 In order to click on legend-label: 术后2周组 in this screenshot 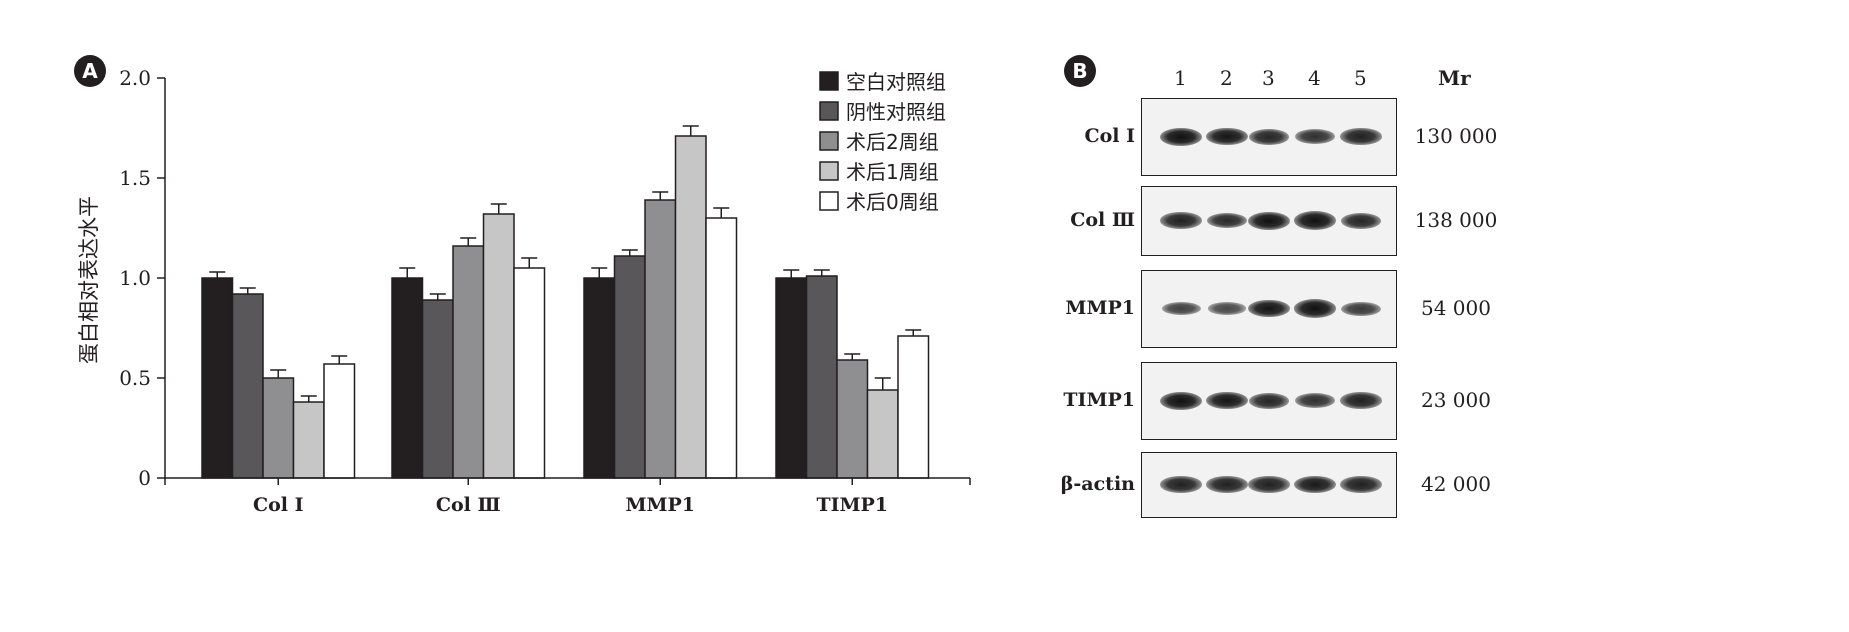, I will do `click(892, 142)`.